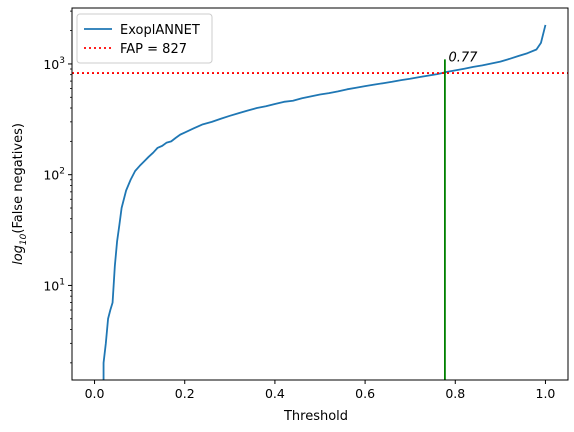  Describe the element at coordinates (365, 393) in the screenshot. I see `x-tick-label: 0.6` at that location.